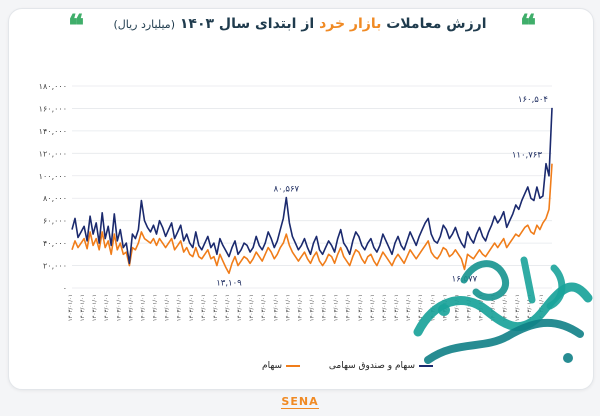 Image resolution: width=600 pixels, height=416 pixels. Describe the element at coordinates (55, 266) in the screenshot. I see `y-tick-label-1: ۲۰,۰۰۰` at that location.